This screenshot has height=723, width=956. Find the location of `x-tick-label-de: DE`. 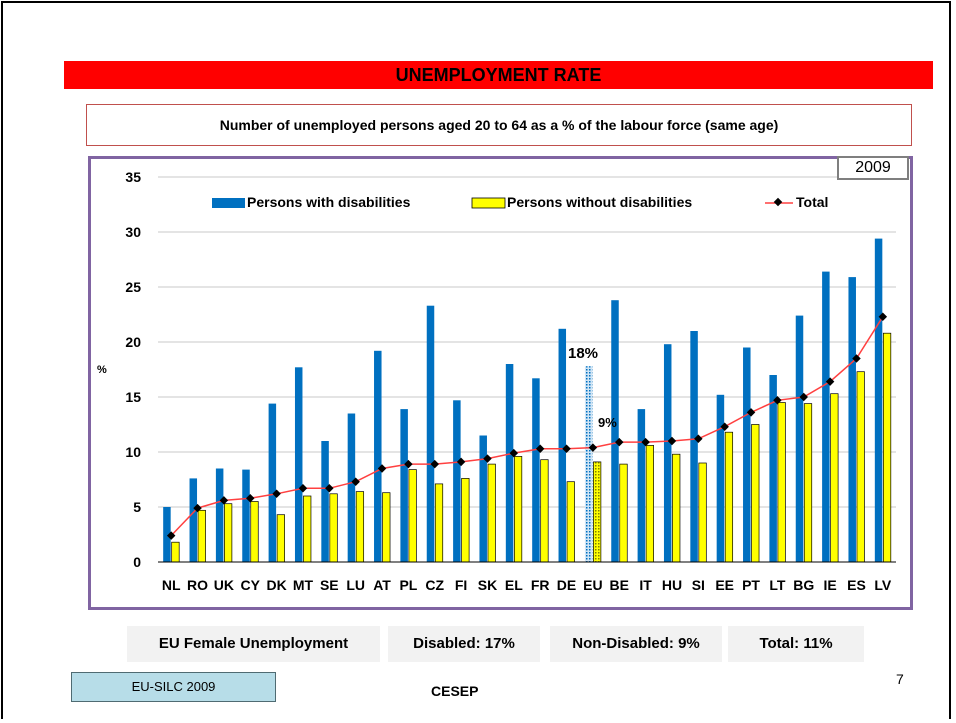

x-tick-label-de: DE is located at coordinates (566, 585).